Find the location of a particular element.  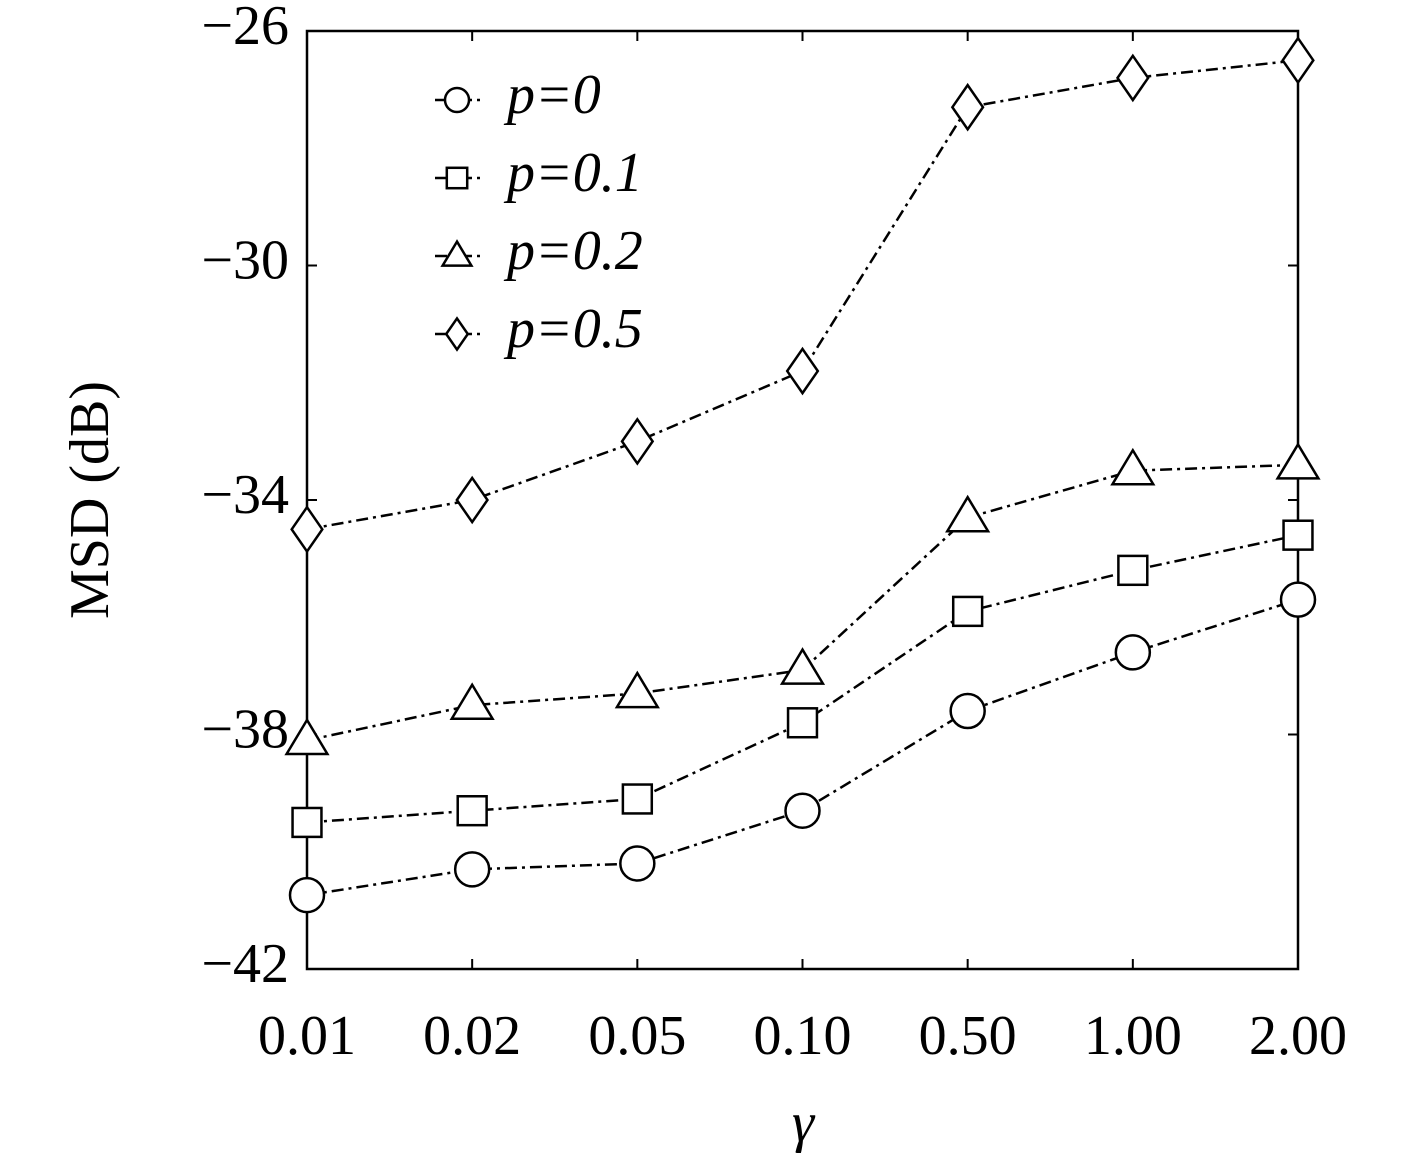

x-axis-label: γ is located at coordinates (804, 1123).